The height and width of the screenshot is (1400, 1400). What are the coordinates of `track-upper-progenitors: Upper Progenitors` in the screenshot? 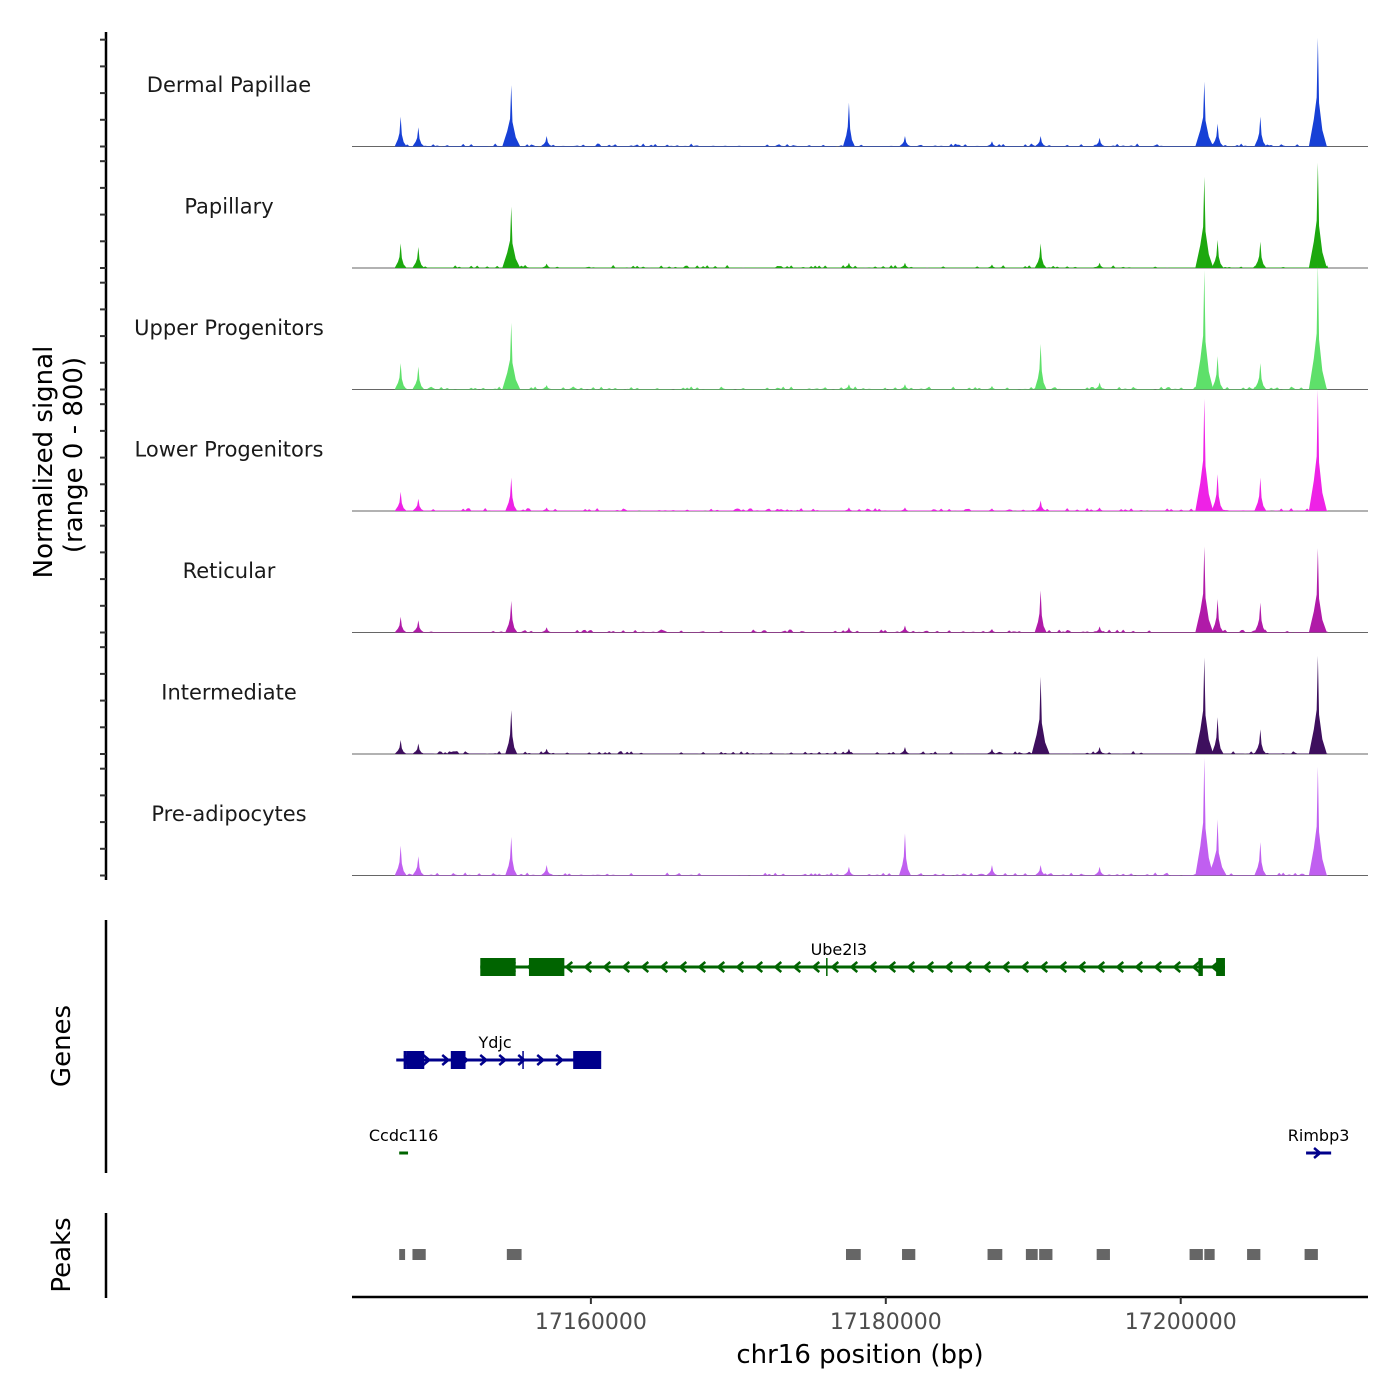 It's located at (751, 327).